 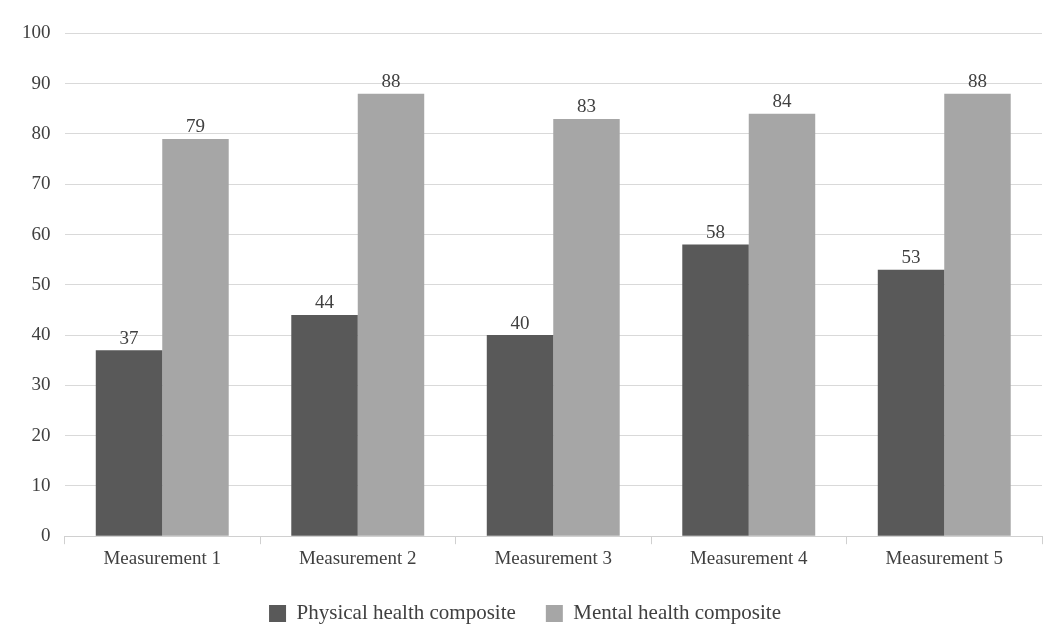 I want to click on data-label: 40, so click(x=520, y=322).